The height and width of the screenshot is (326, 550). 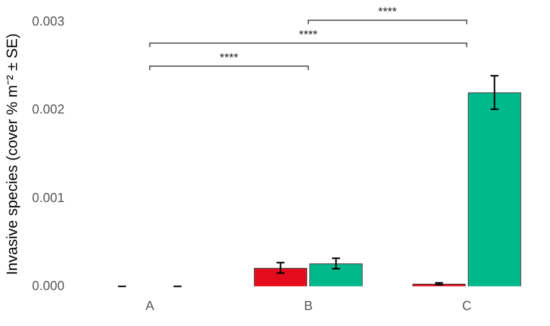 I want to click on y-tick-label: 0.002, so click(x=48, y=109).